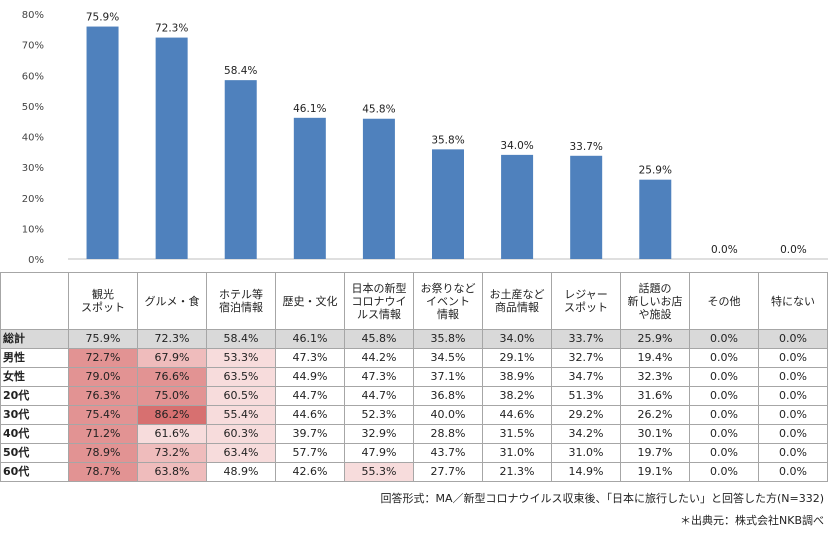 This screenshot has width=840, height=537. Describe the element at coordinates (103, 434) in the screenshot. I see `table-cell: 71.2%` at that location.